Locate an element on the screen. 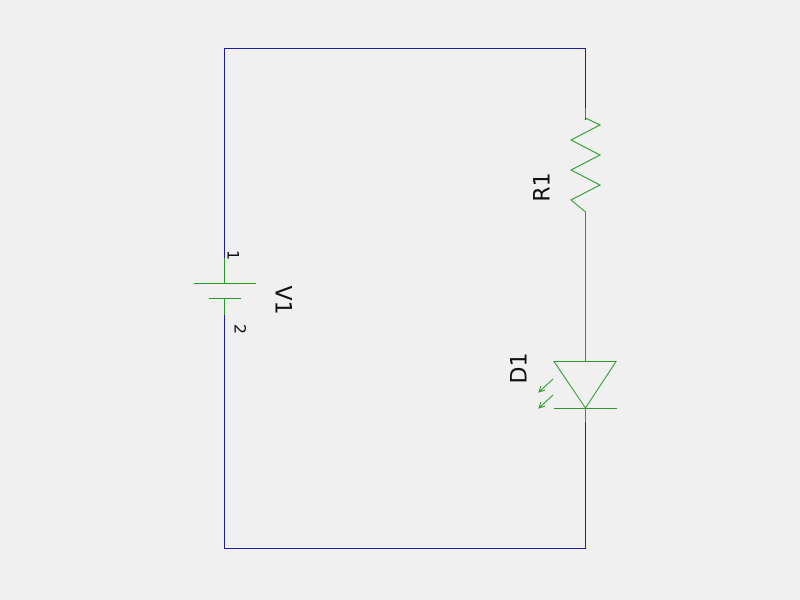  resistor-r1: R1 is located at coordinates (566, 235).